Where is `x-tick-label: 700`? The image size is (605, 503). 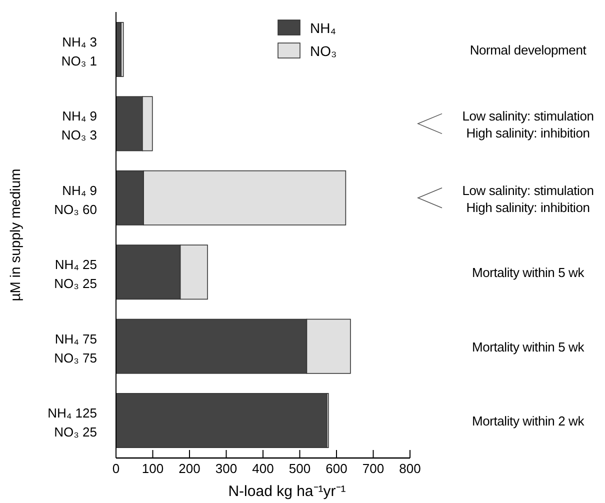 x-tick-label: 700 is located at coordinates (373, 468).